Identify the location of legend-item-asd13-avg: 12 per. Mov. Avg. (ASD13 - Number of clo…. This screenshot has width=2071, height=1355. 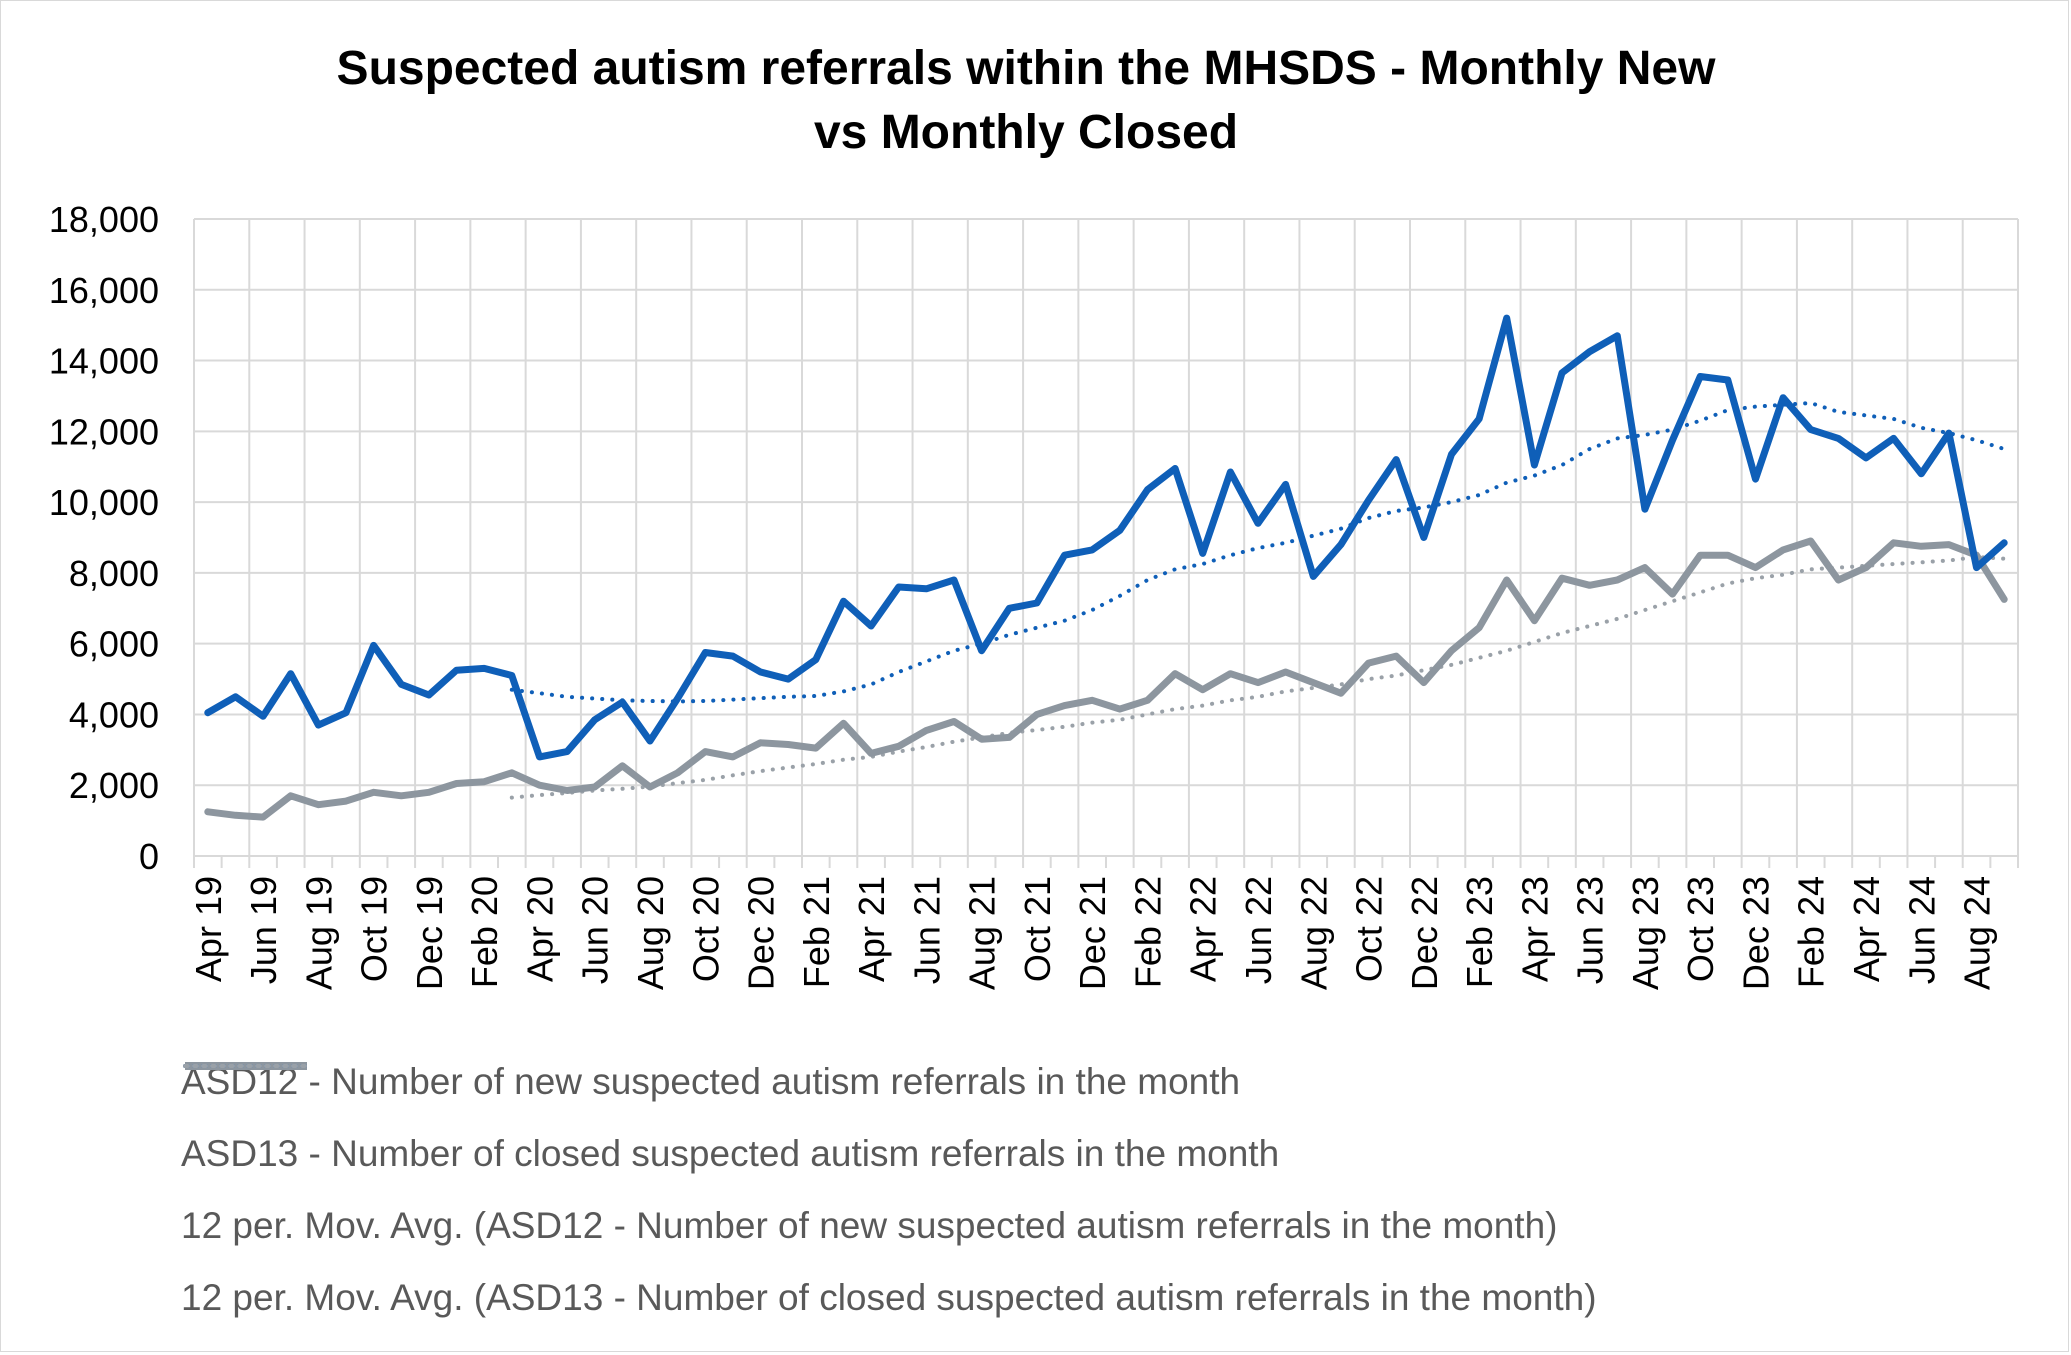
(889, 1199).